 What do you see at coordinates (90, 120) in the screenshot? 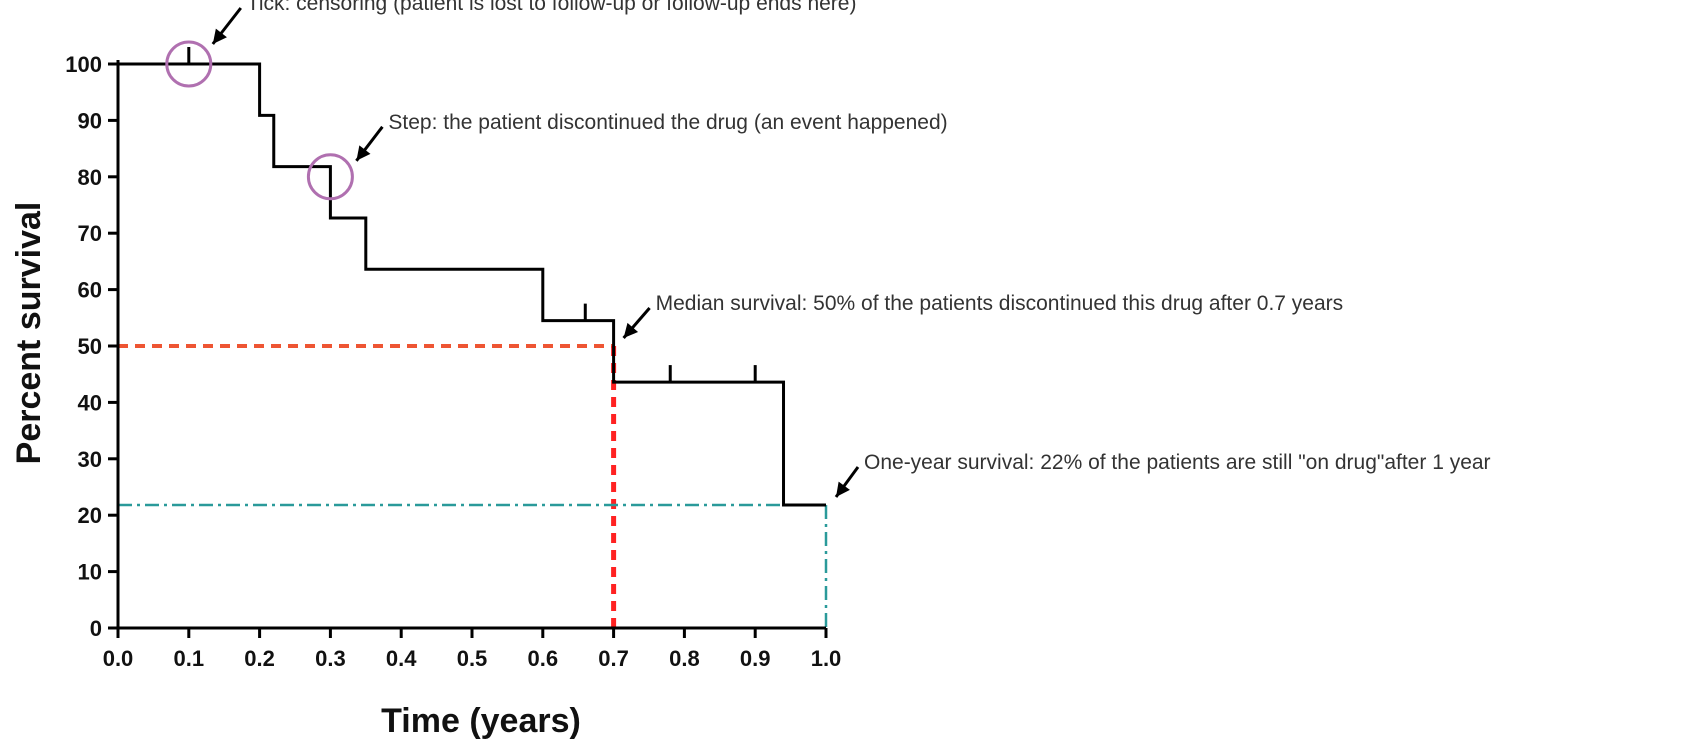
I see `y-tick-label: 90` at bounding box center [90, 120].